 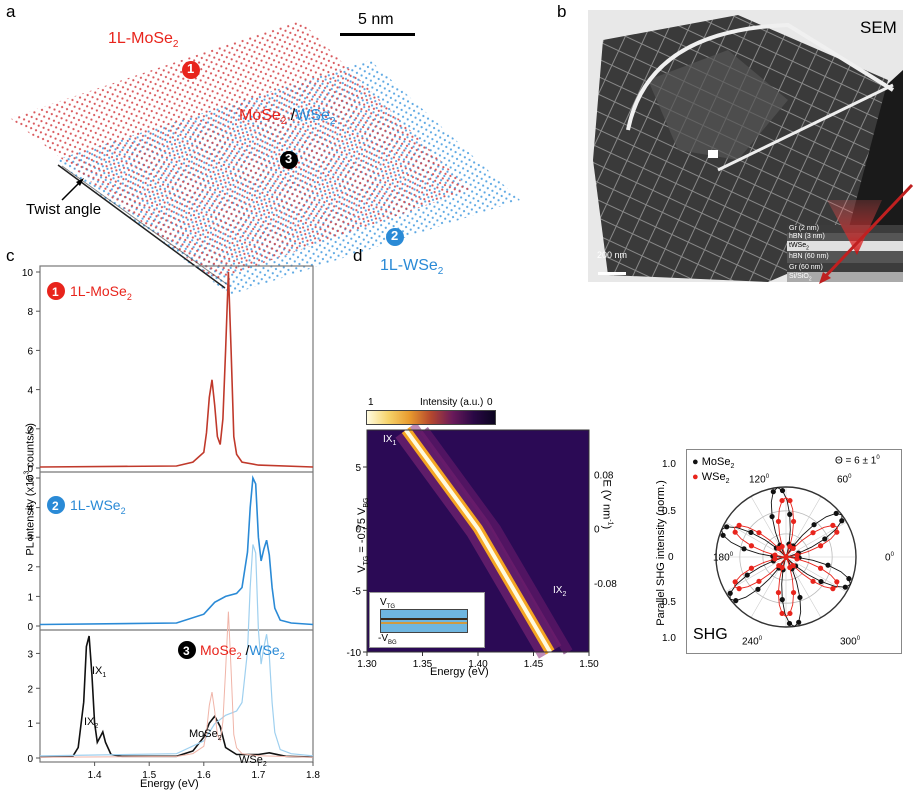 What do you see at coordinates (101, 292) in the screenshot?
I see `legend-c-1: 1L-MoSe2` at bounding box center [101, 292].